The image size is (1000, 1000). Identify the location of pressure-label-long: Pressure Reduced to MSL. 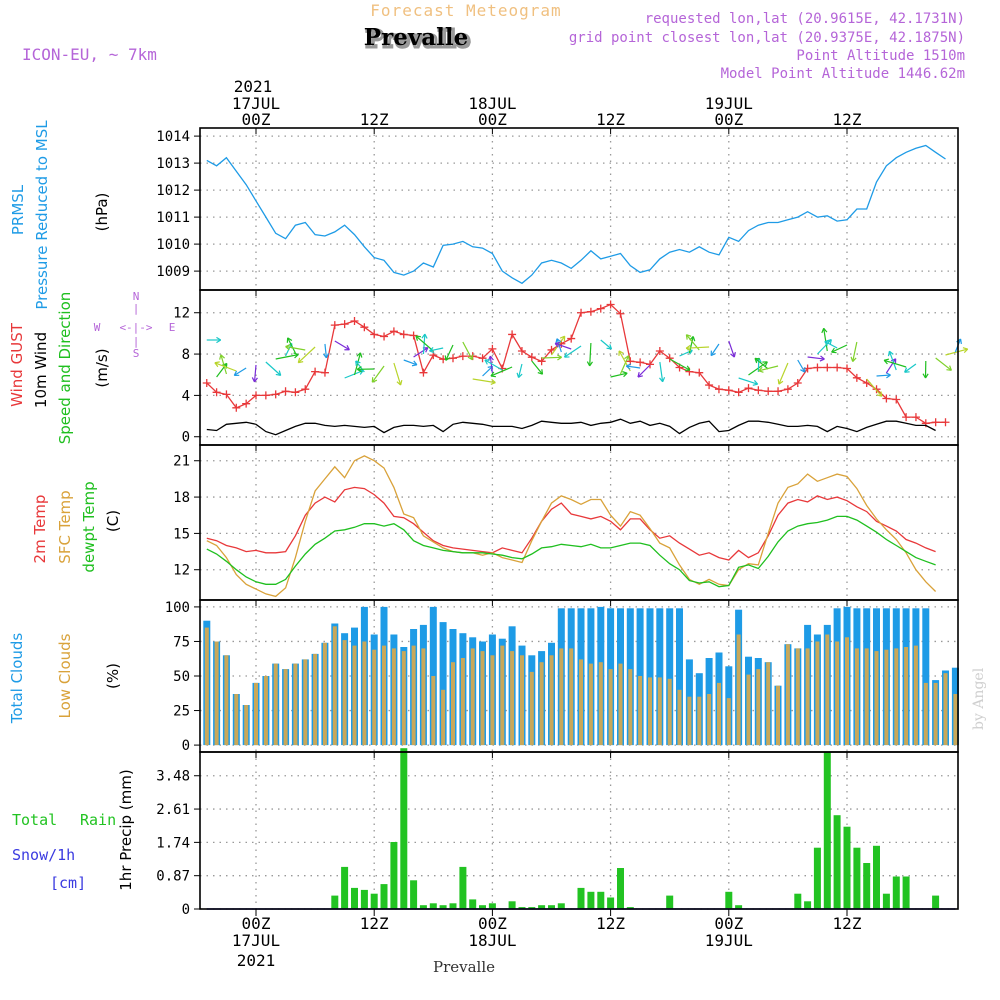
(42, 215).